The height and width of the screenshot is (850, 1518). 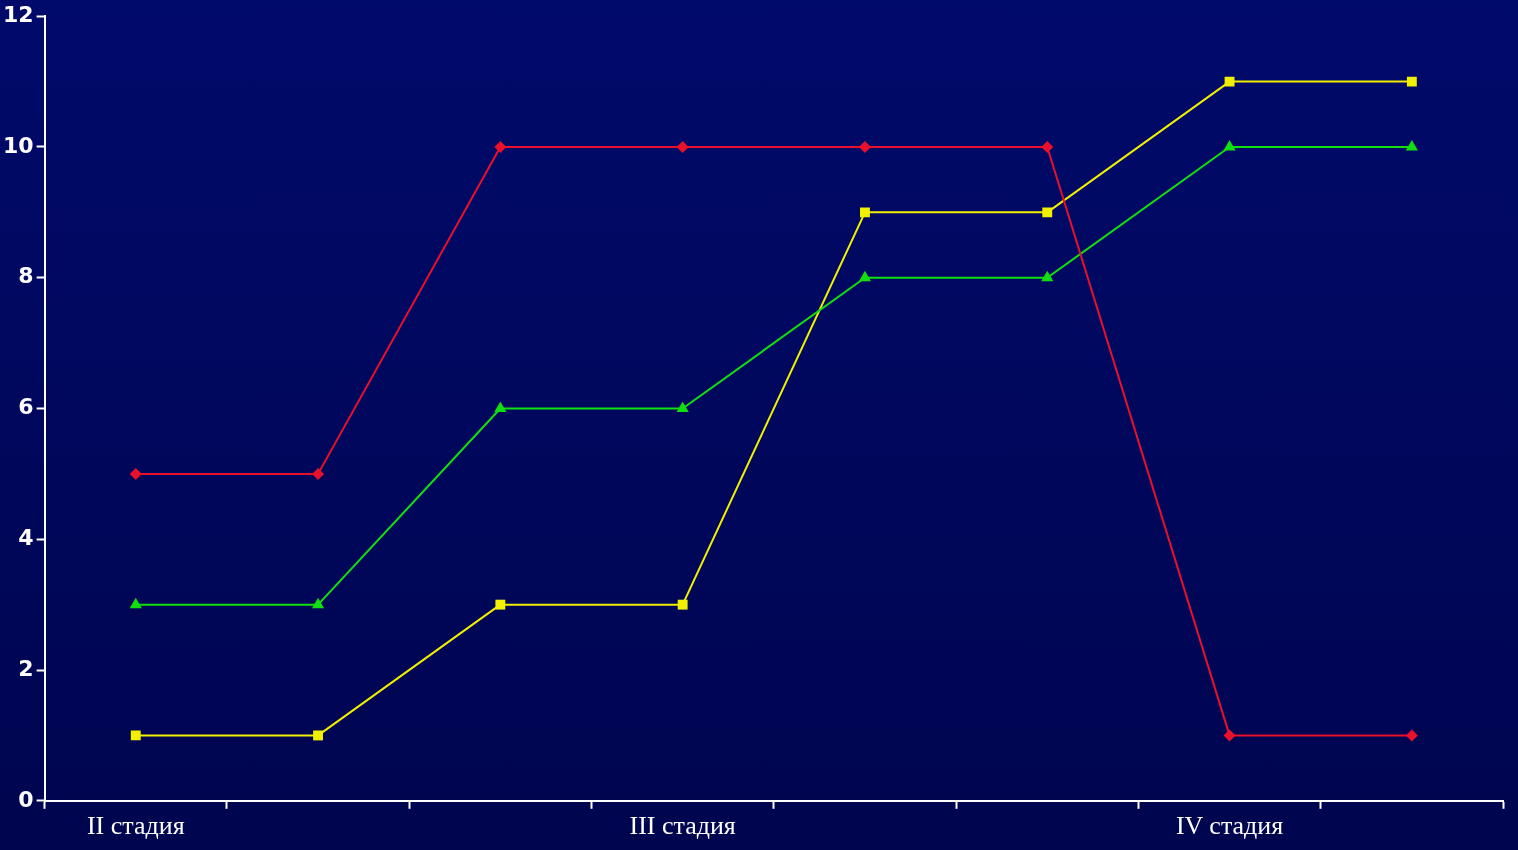 I want to click on y-tick-label: 8, so click(x=26, y=276).